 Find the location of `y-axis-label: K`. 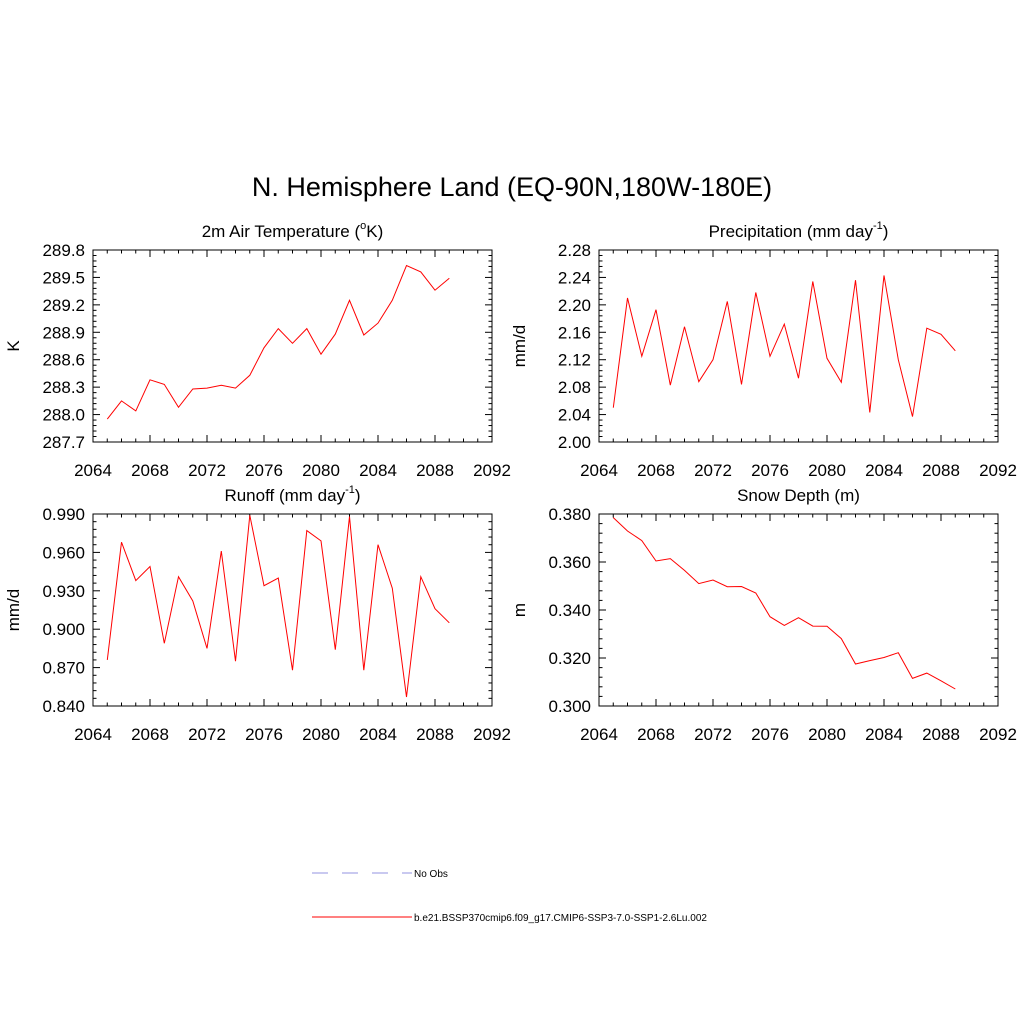

y-axis-label: K is located at coordinates (13, 346).